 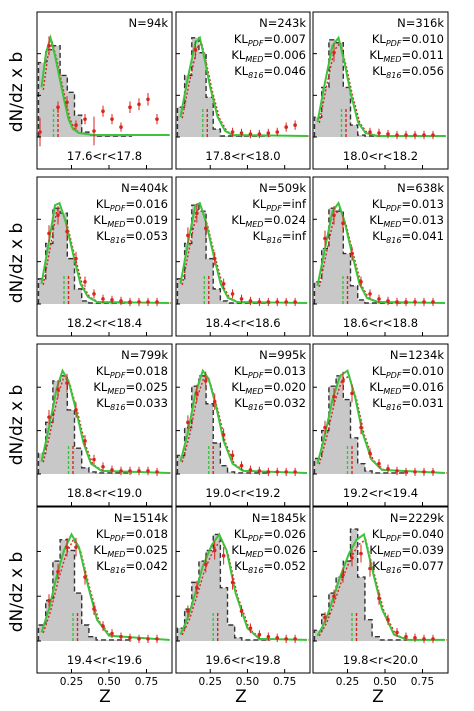 I want to click on kl-divergence-label: KLPDF=0.018, so click(x=132, y=535).